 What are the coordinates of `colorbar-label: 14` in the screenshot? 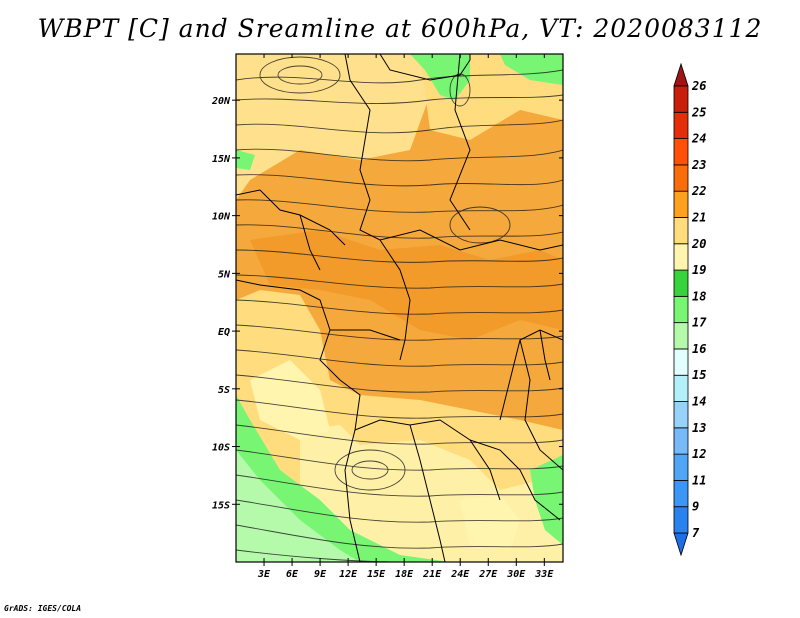 It's located at (699, 402).